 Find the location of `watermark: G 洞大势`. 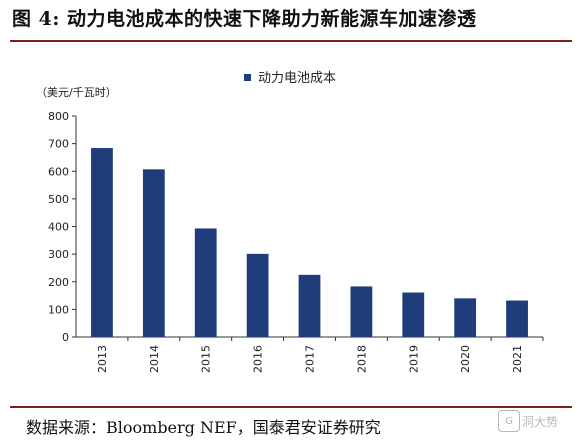

watermark: G 洞大势 is located at coordinates (528, 421).